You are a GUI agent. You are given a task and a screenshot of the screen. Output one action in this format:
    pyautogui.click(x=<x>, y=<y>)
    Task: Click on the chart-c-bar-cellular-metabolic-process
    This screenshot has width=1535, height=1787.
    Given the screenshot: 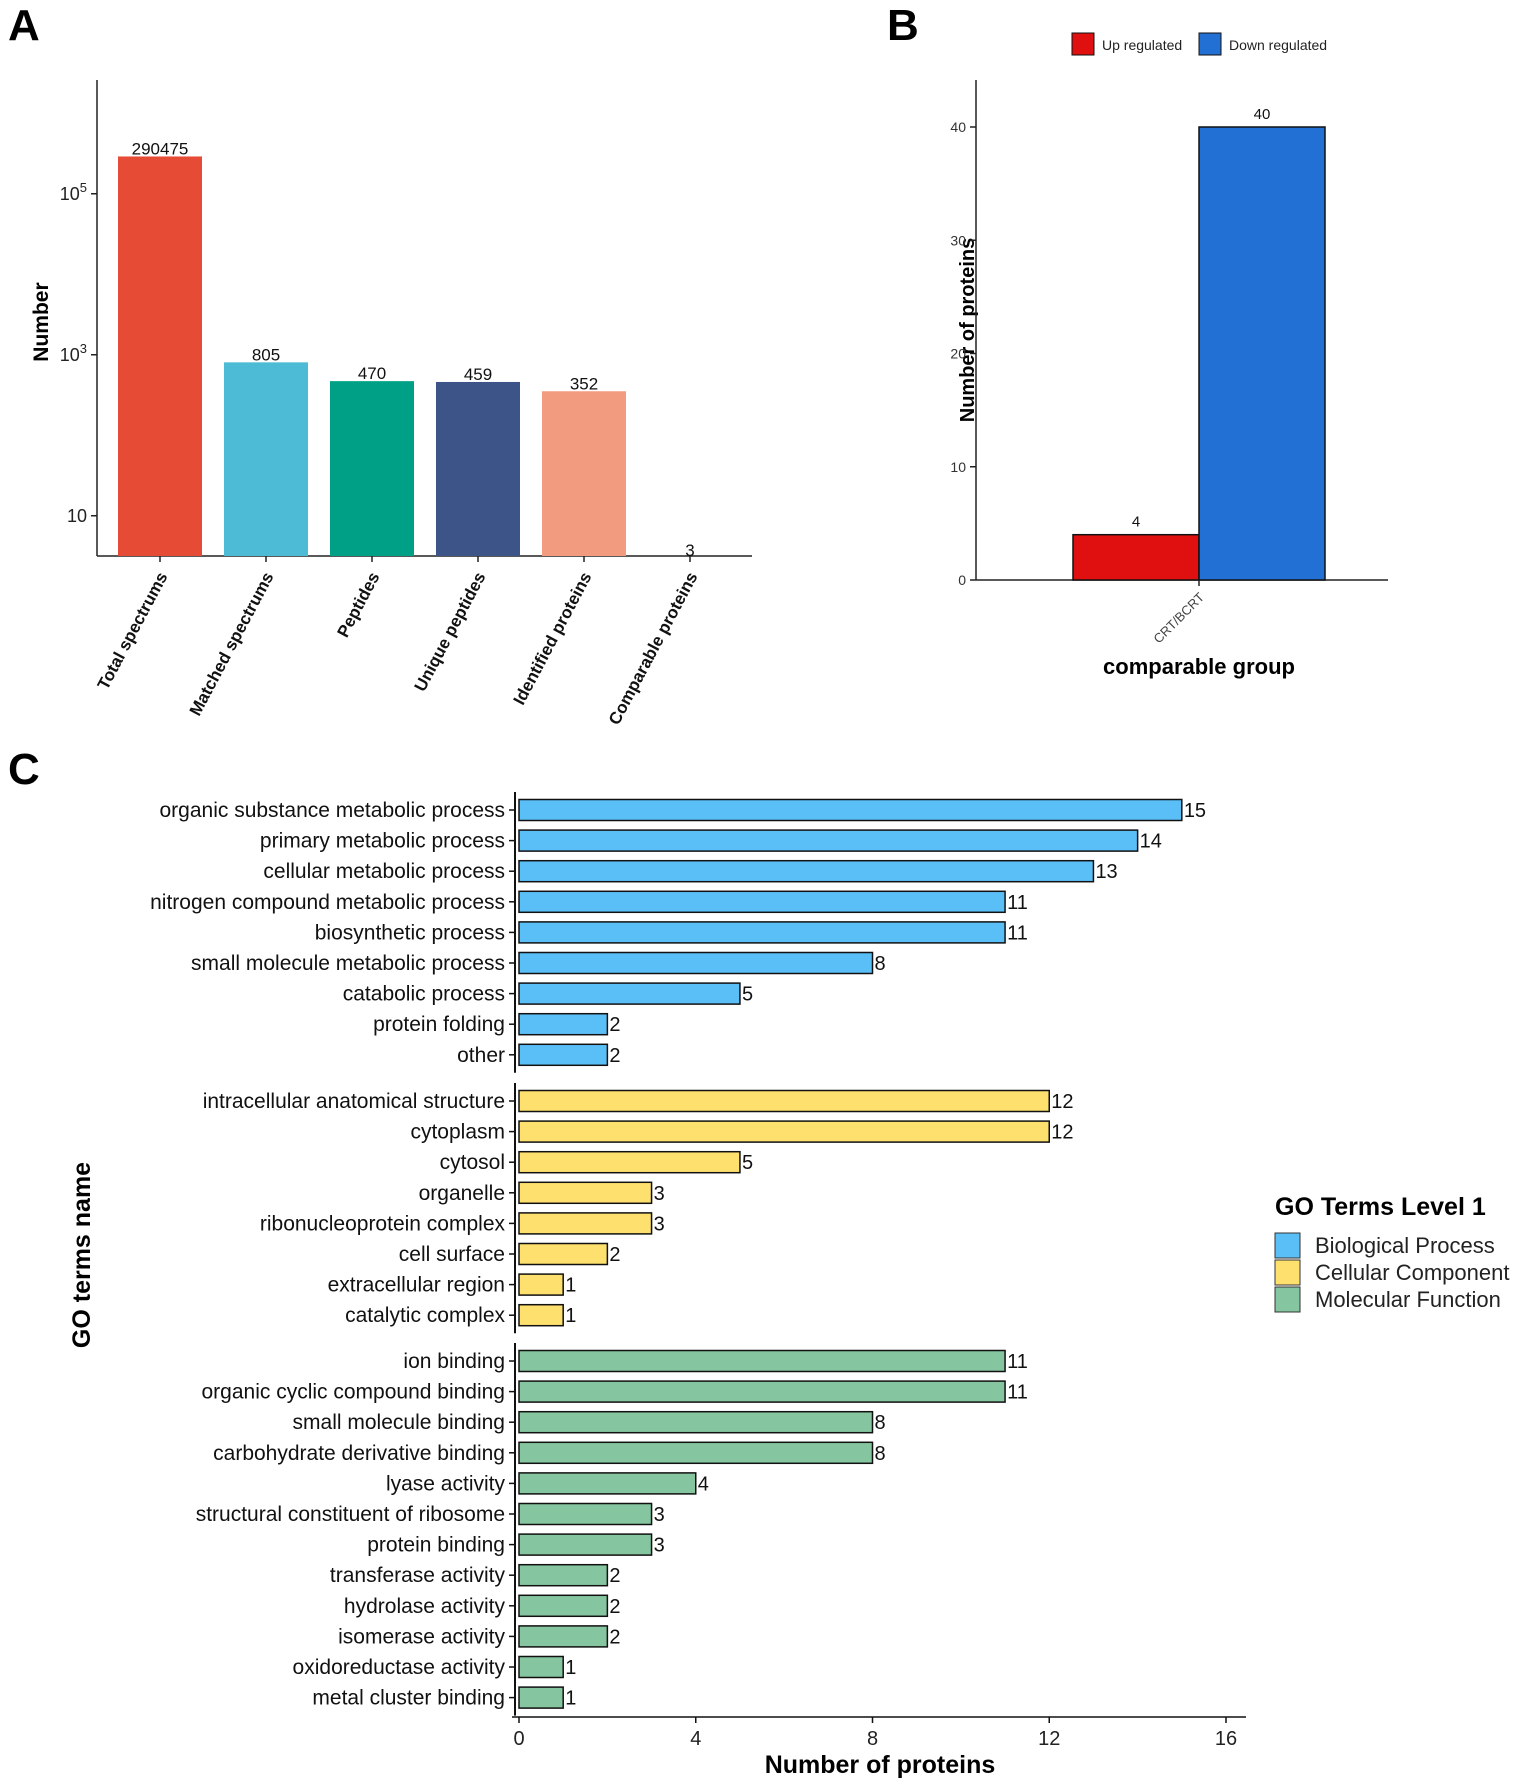 What is the action you would take?
    pyautogui.click(x=806, y=871)
    